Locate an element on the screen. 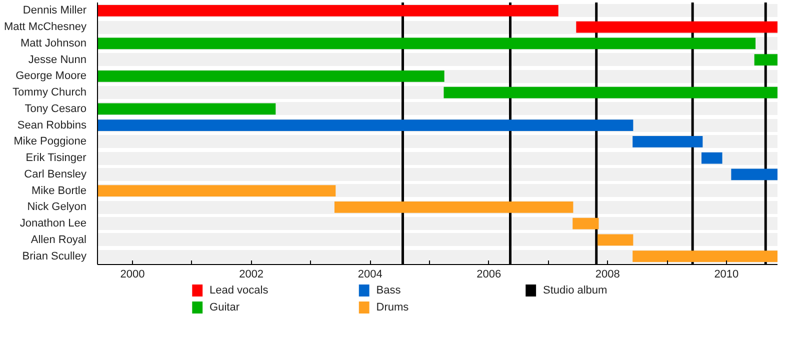 The width and height of the screenshot is (800, 350). y-tick-label: Sean Robbins is located at coordinates (52, 125).